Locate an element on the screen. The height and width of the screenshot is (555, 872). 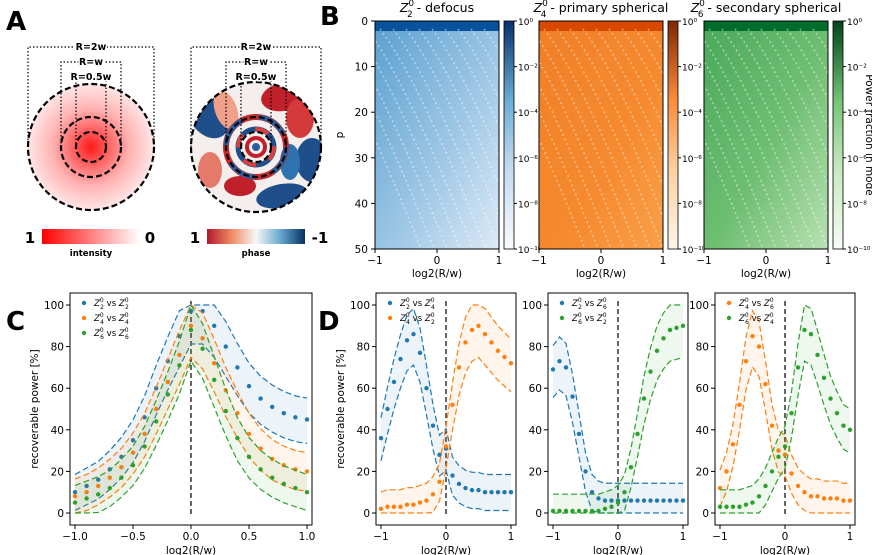
legend-label: Z0 2 vs Z0 4 is located at coordinates (417, 304).